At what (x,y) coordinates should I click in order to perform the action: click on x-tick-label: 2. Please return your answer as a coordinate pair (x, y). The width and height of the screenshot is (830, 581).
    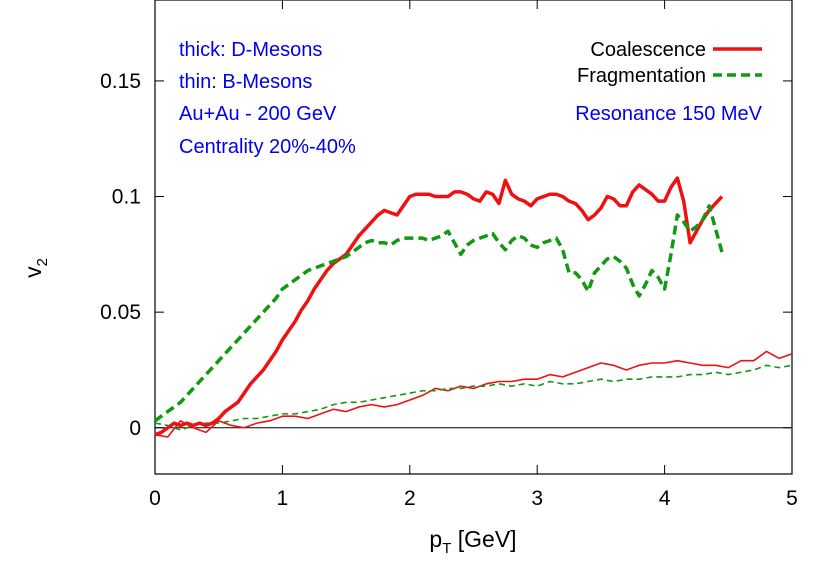
    Looking at the image, I should click on (410, 498).